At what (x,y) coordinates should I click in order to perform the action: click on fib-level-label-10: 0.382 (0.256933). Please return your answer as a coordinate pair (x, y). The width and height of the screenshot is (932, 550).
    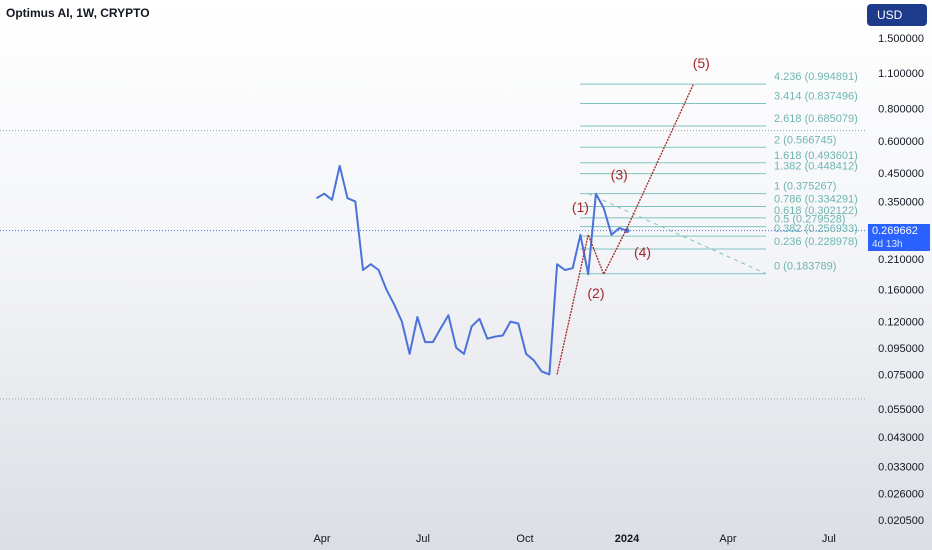
    Looking at the image, I should click on (816, 229).